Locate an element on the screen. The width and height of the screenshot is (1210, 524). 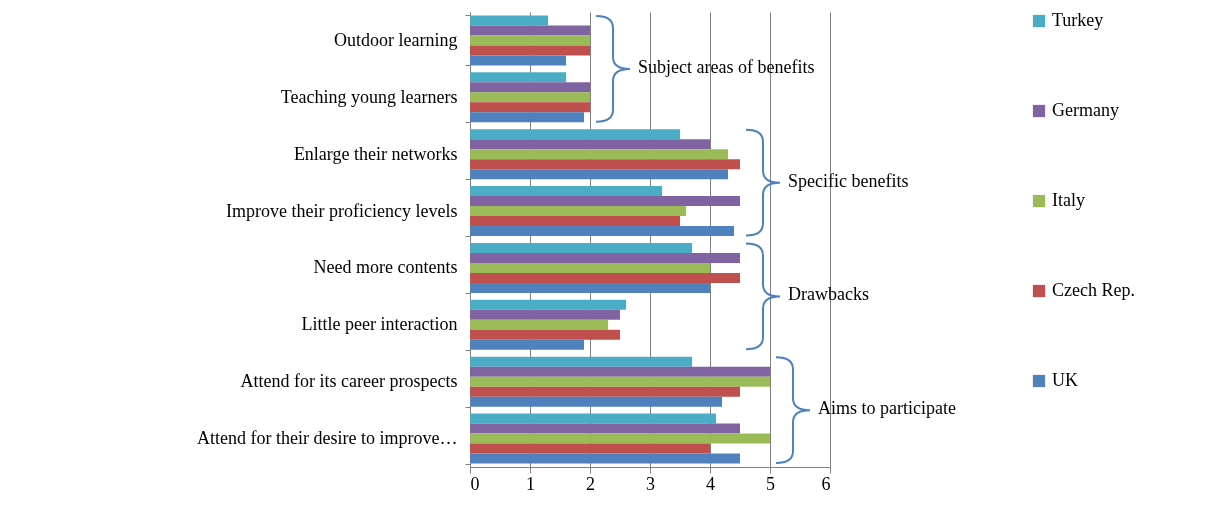
legend-label: UK is located at coordinates (1065, 380).